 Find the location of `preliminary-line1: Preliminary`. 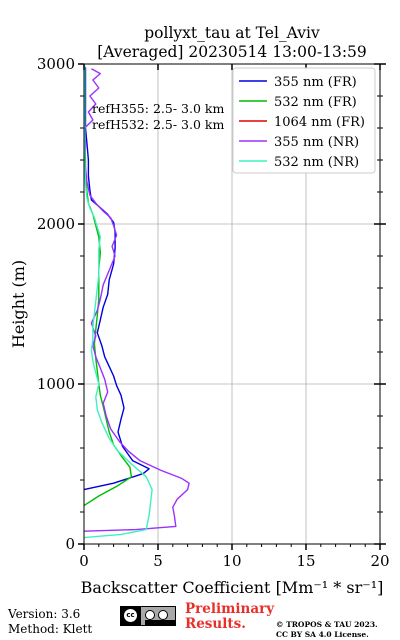

preliminary-line1: Preliminary is located at coordinates (230, 609).